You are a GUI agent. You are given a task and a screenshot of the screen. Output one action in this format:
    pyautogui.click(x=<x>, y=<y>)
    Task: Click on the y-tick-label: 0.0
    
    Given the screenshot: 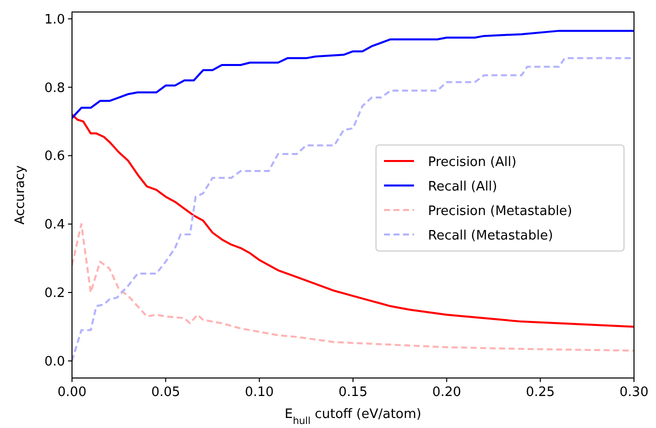 What is the action you would take?
    pyautogui.click(x=54, y=362)
    